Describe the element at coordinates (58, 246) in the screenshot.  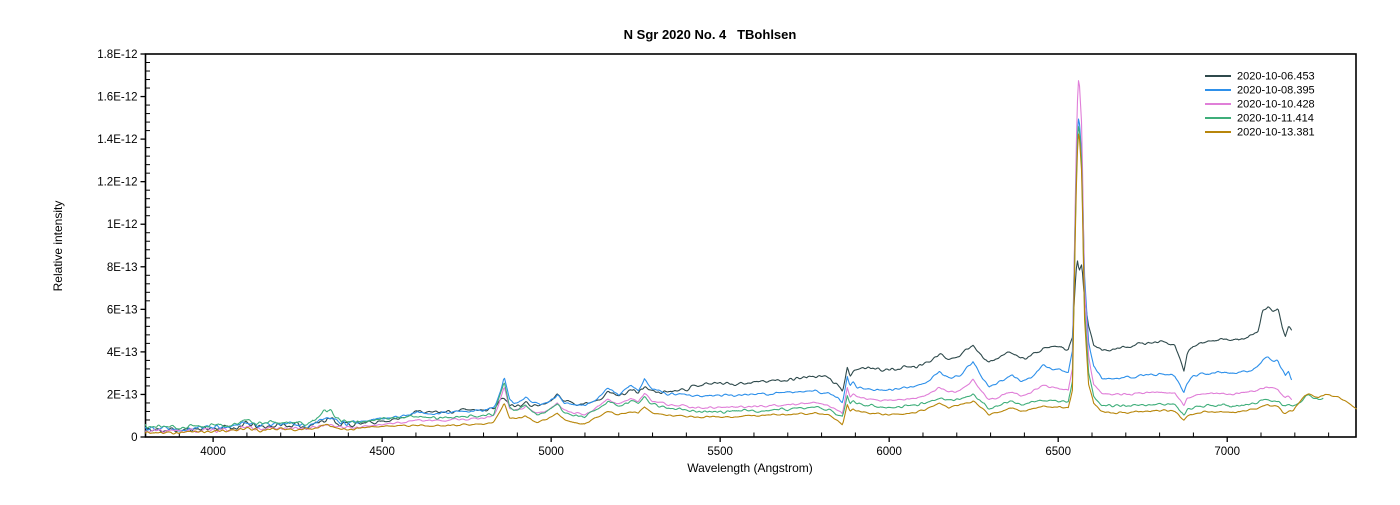
I see `y-axis-label: Relative intensity` at that location.